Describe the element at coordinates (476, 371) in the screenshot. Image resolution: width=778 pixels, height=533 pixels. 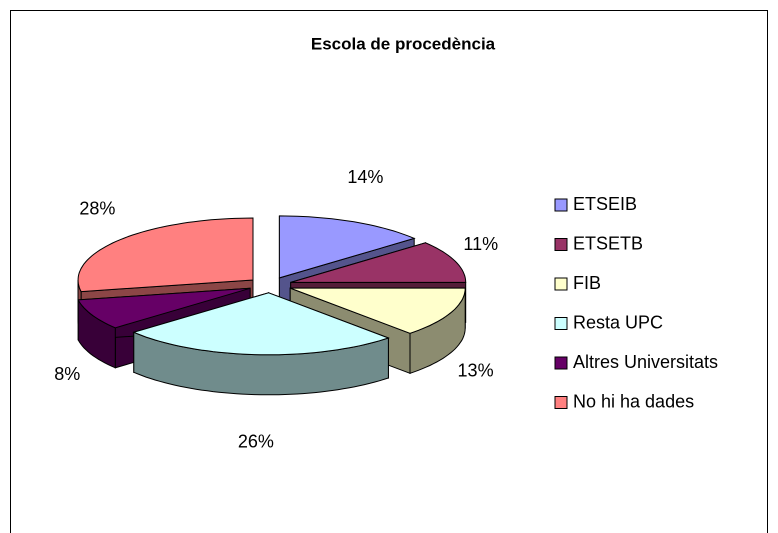
I see `data-label: 13%` at that location.